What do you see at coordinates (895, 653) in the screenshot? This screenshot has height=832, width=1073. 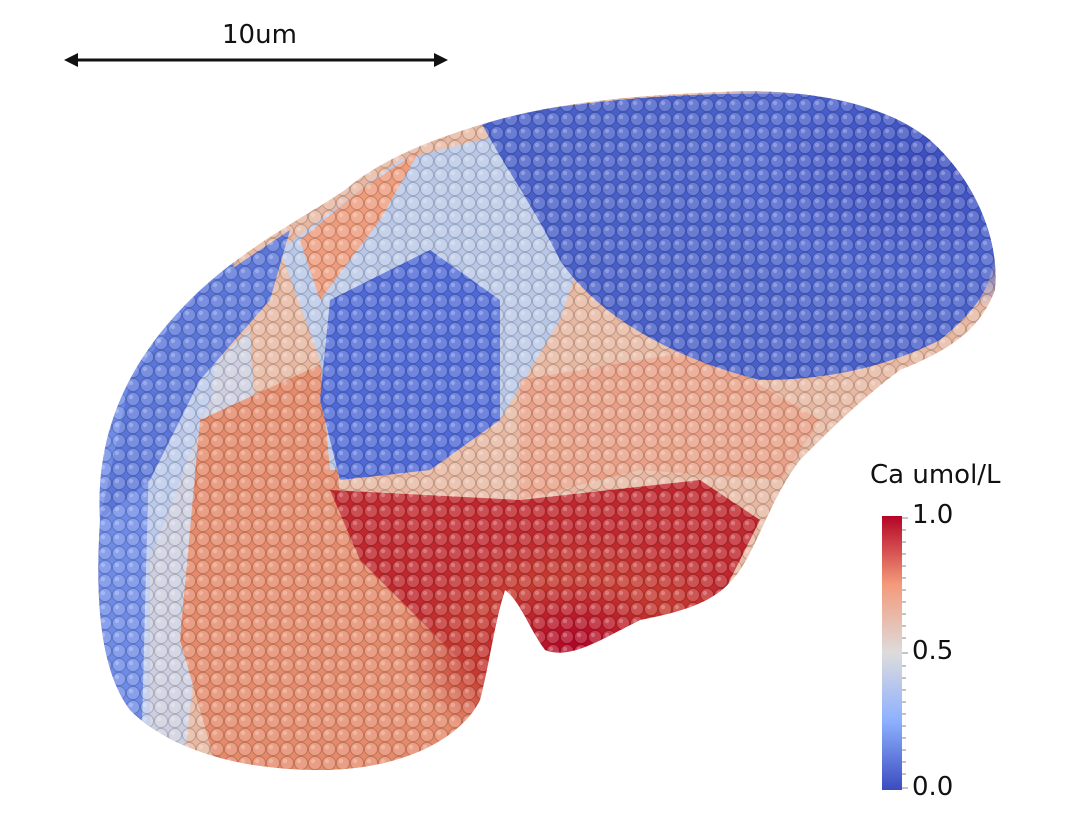 I see `color-legend` at bounding box center [895, 653].